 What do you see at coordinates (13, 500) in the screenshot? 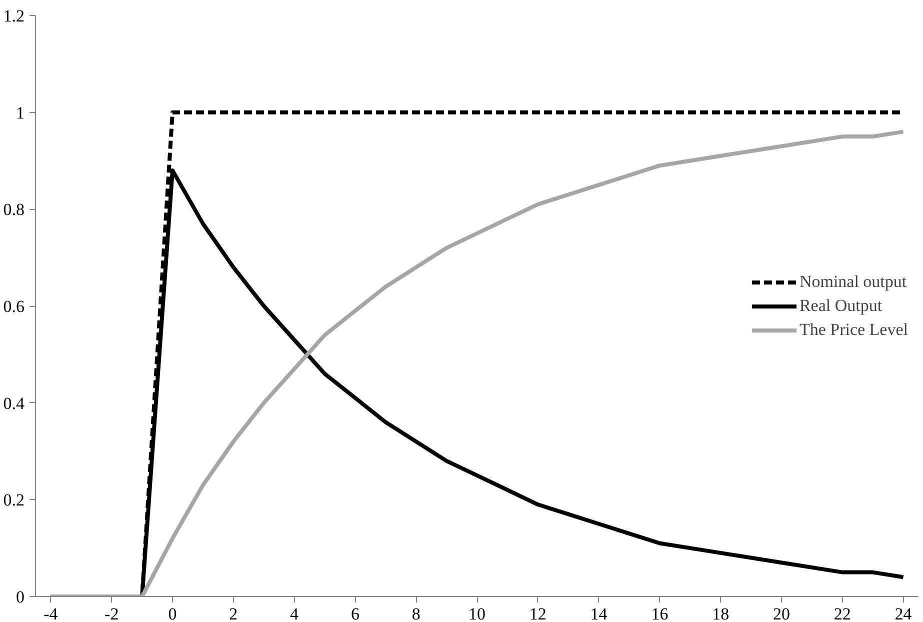
I see `y-tick-label: 0.2` at bounding box center [13, 500].